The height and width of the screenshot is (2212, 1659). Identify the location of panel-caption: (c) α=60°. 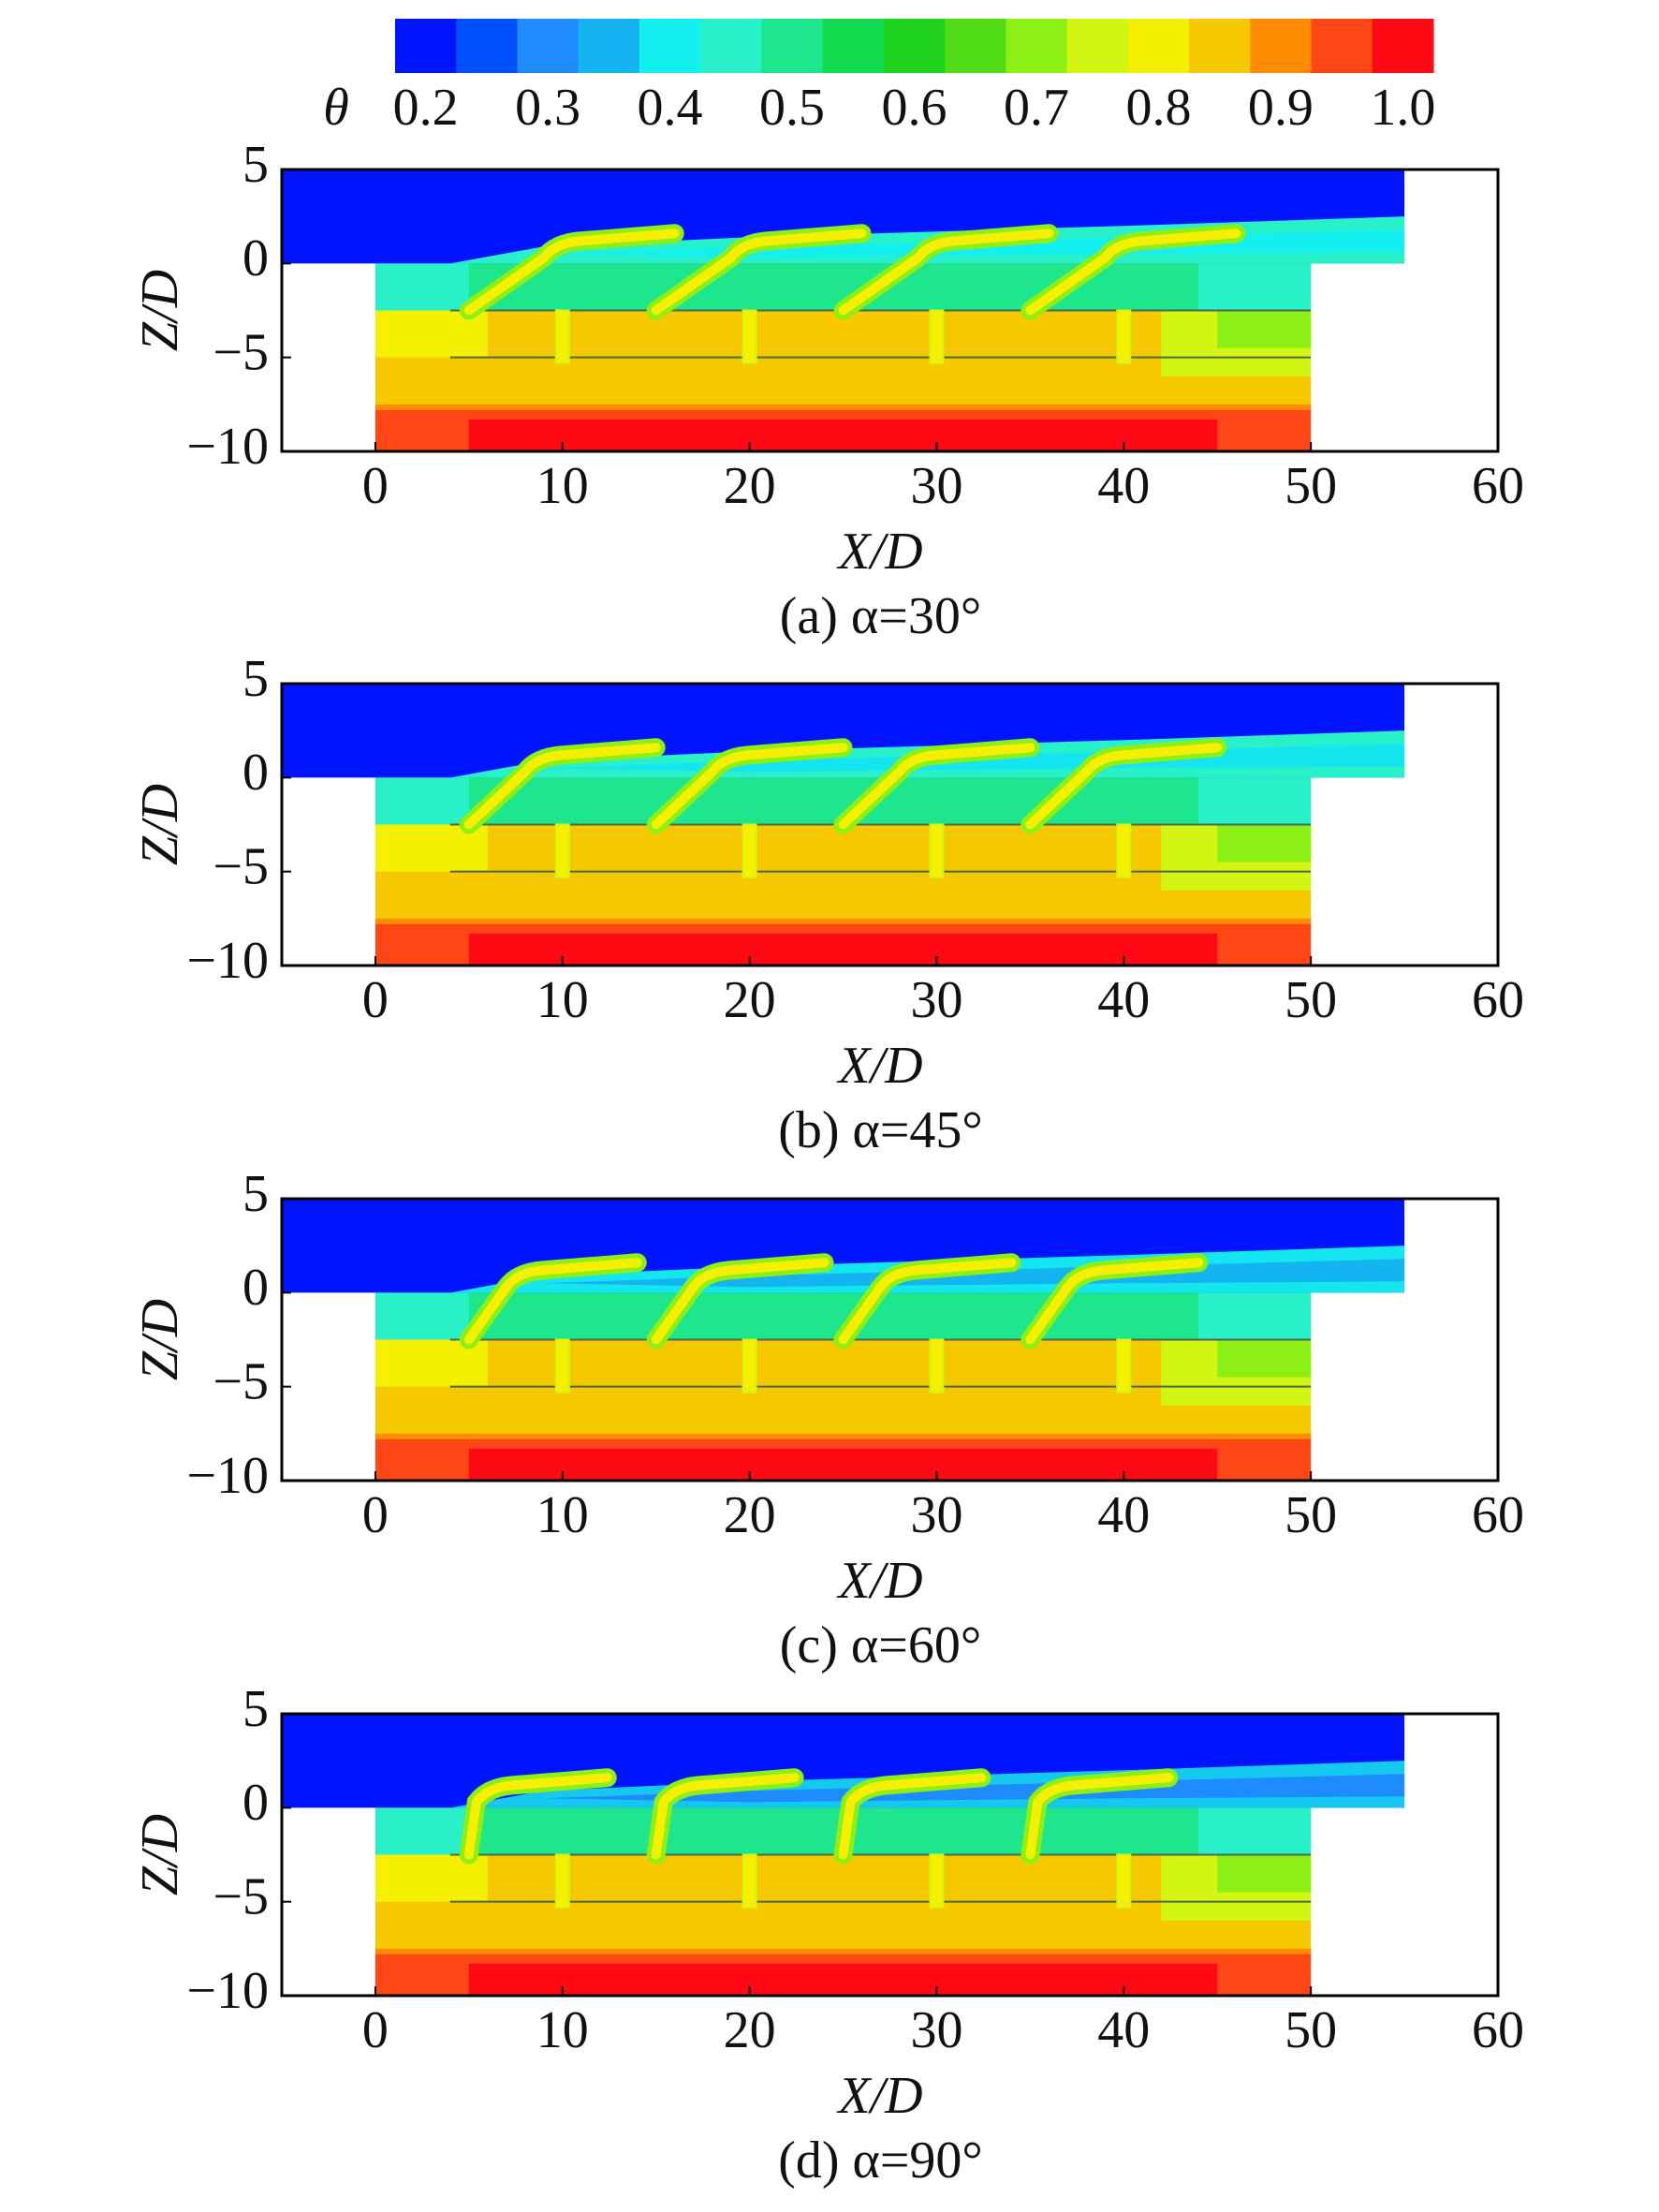
(880, 1645).